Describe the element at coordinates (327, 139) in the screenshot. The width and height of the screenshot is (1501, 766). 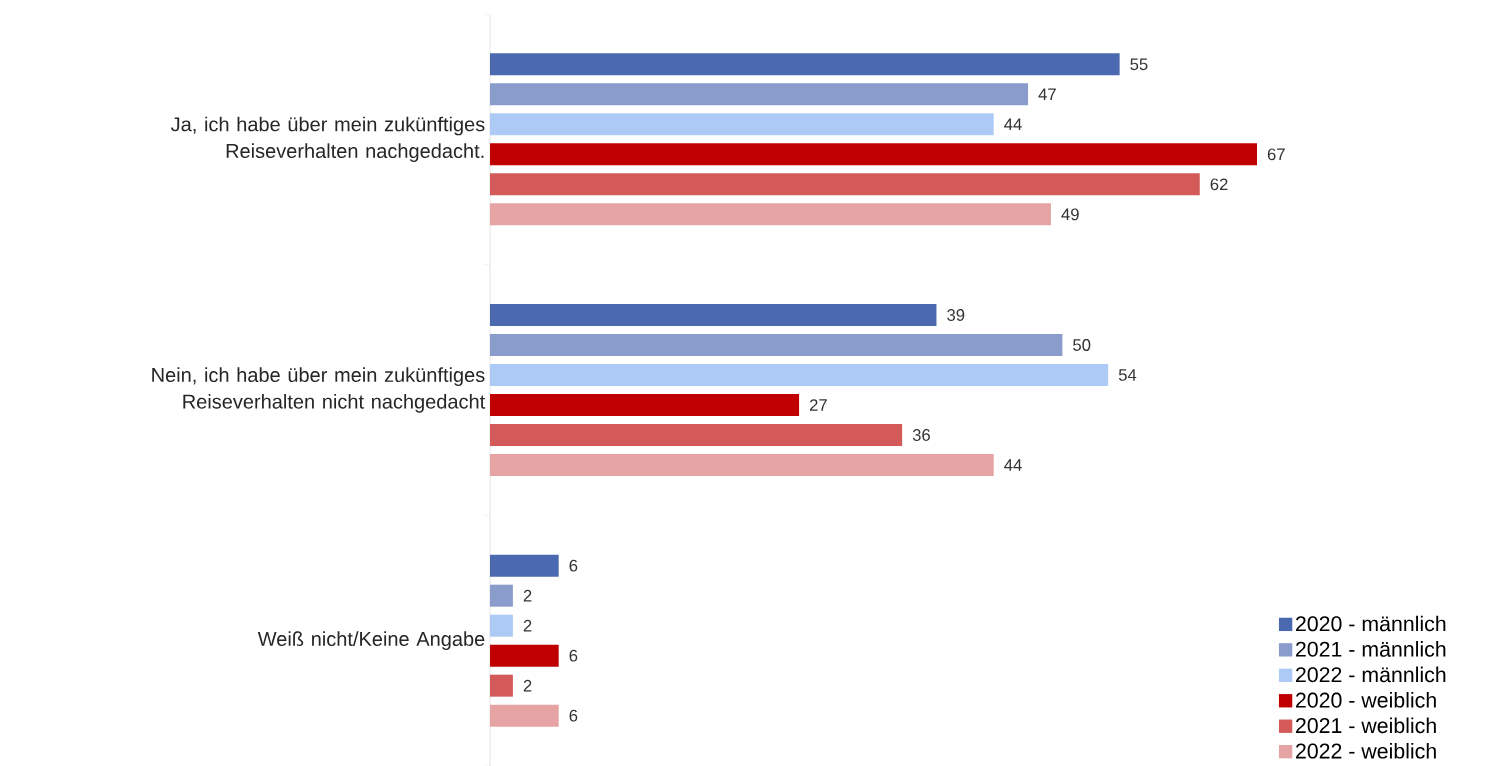
I see `y-tick-label: Ja, ich habe über mein zukünftiges Reiseverhalten nachgedacht.` at that location.